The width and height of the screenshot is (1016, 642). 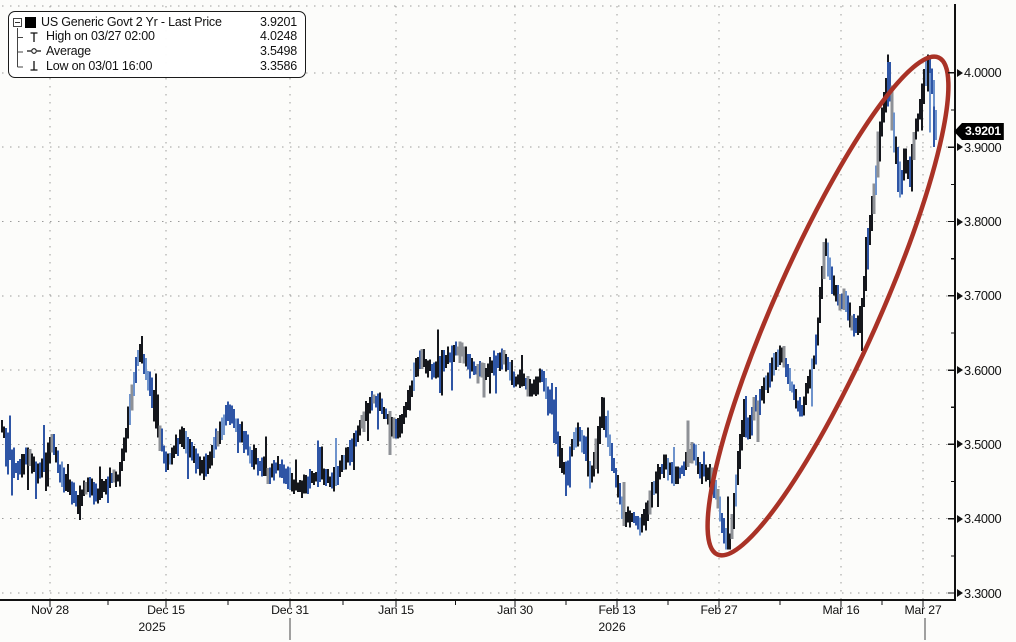 I want to click on legend-average-value: 3.5498, so click(x=278, y=50).